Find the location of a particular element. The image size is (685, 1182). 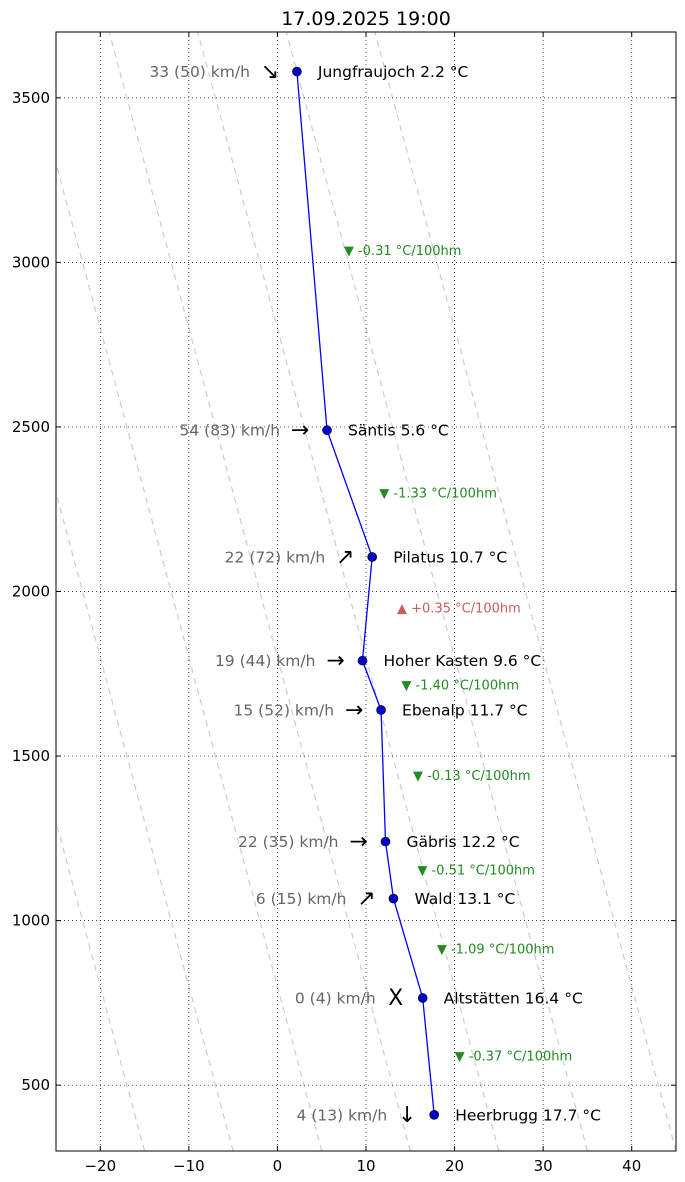

wind-label-3: 19 (44) km/h is located at coordinates (265, 661).